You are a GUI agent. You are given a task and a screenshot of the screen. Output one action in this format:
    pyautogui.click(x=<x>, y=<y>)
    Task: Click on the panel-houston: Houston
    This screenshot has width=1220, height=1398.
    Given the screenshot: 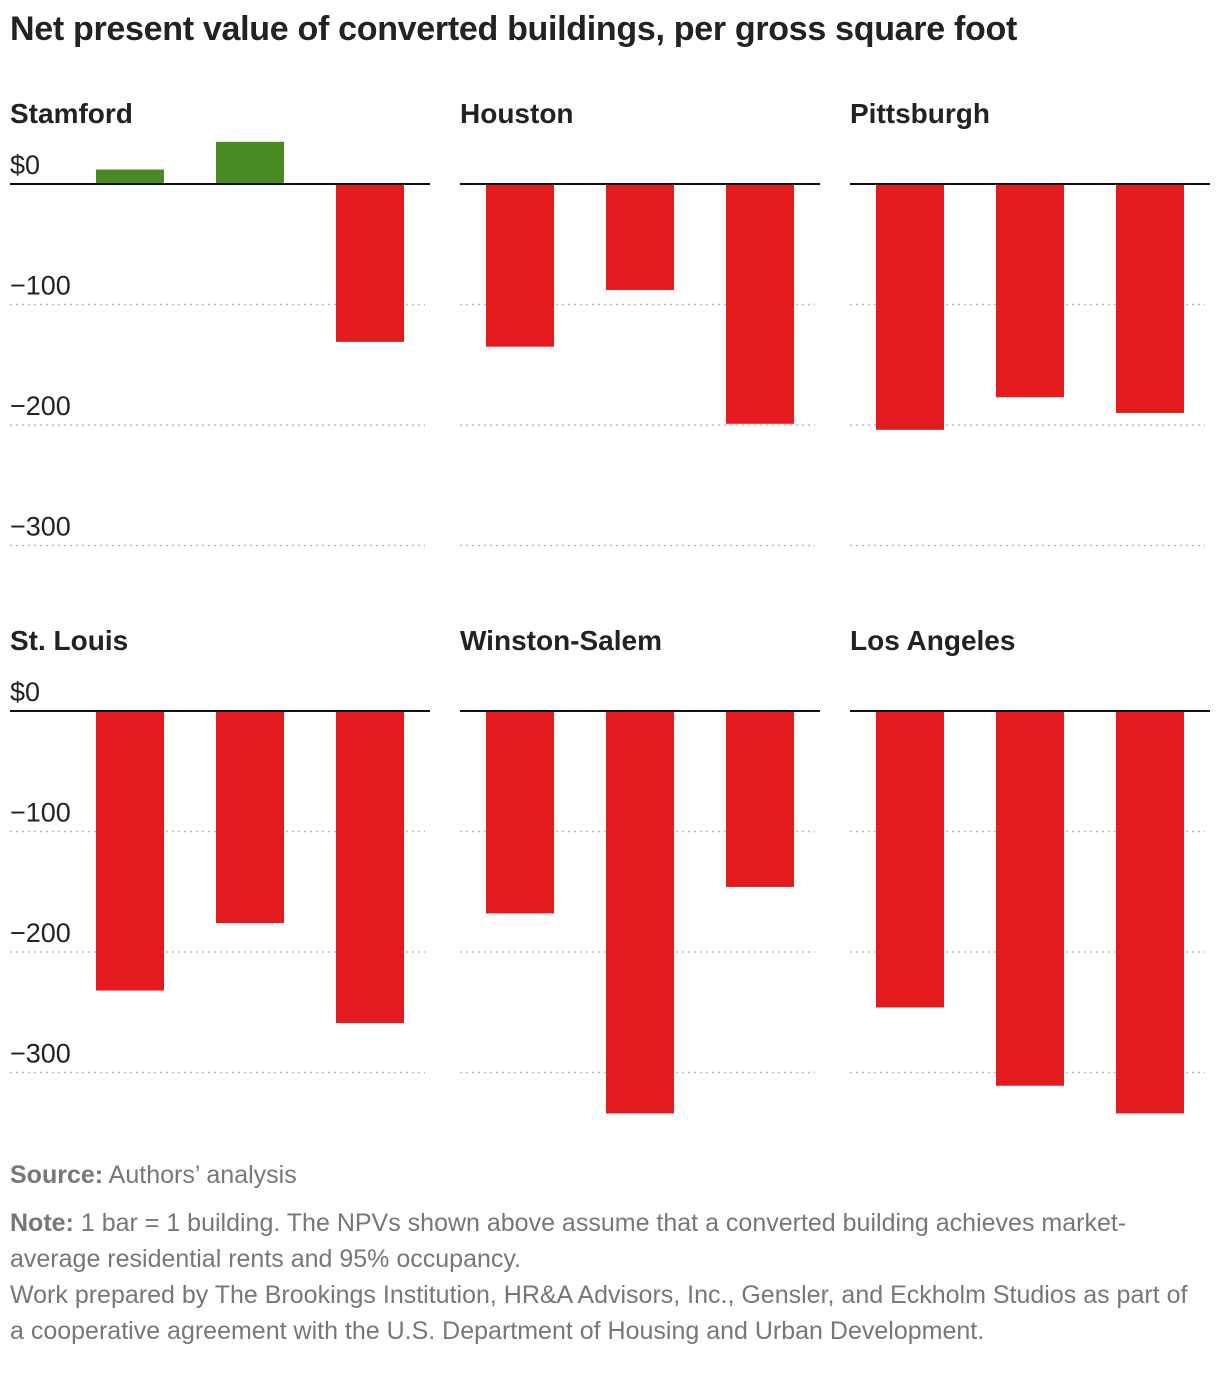 What is the action you would take?
    pyautogui.click(x=640, y=322)
    